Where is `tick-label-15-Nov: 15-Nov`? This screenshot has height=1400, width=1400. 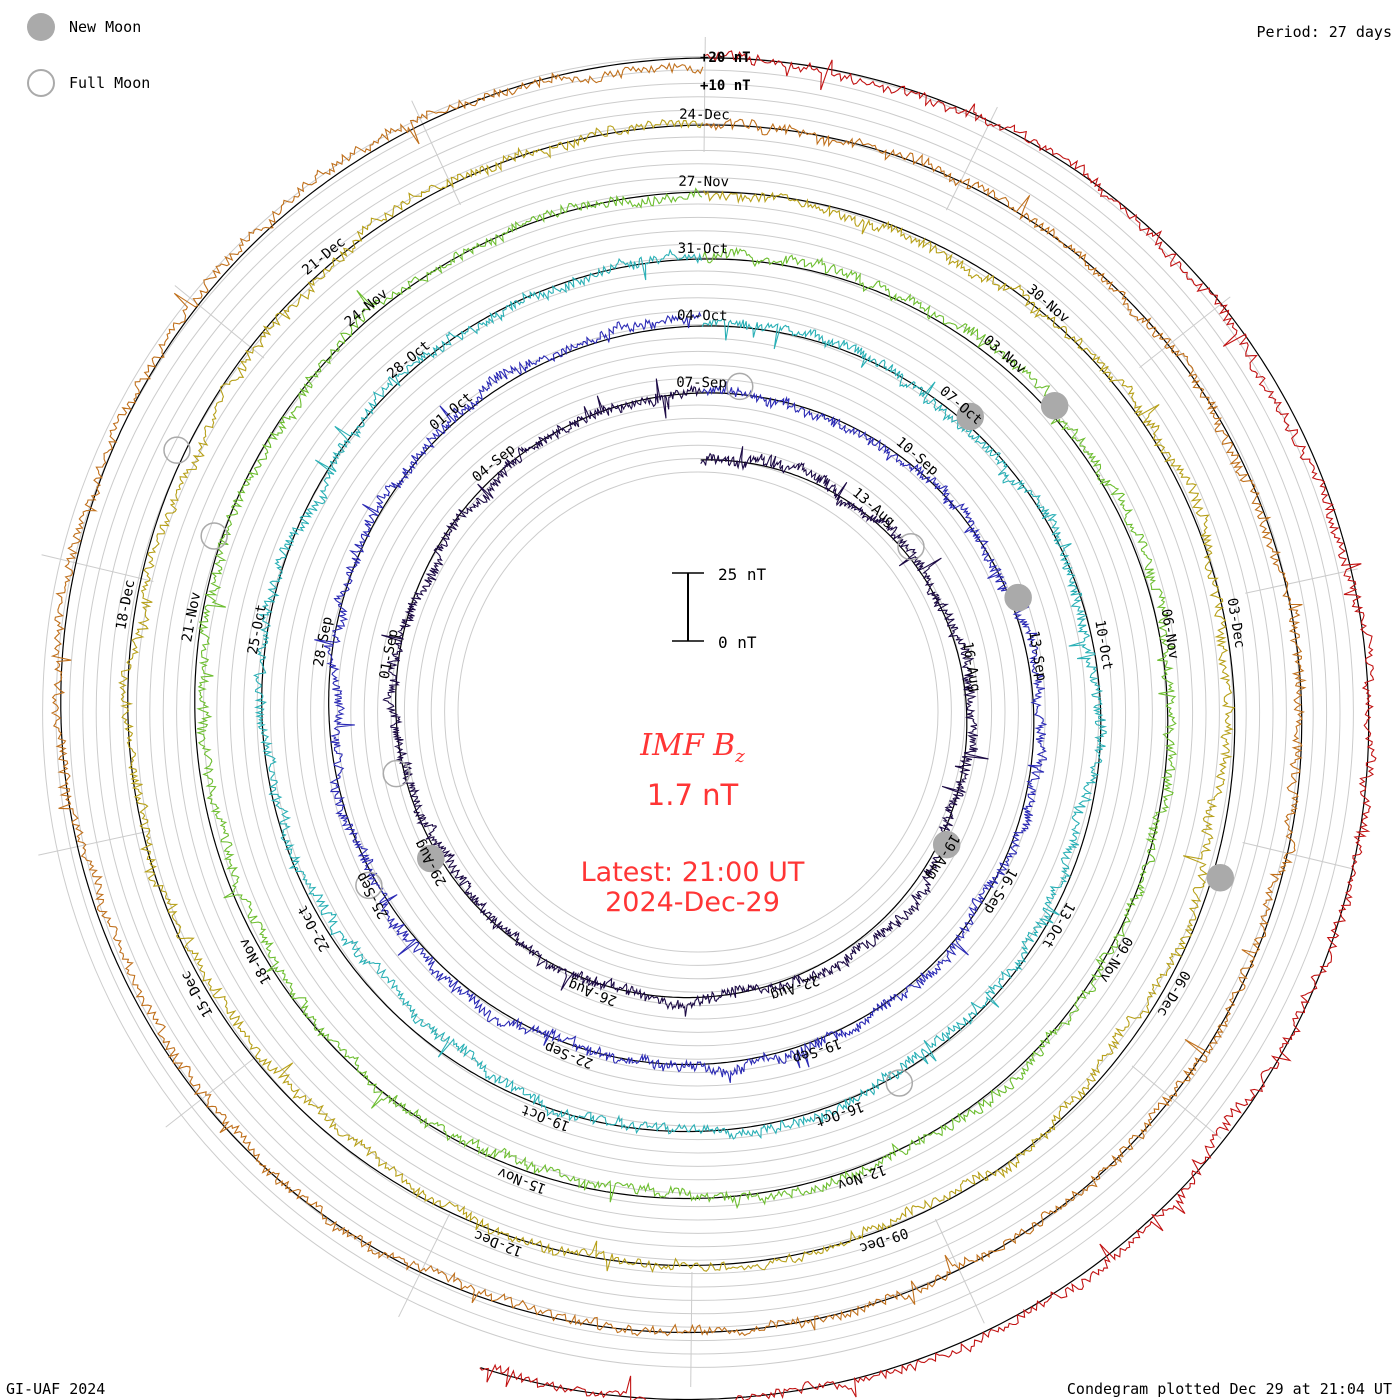 tick-label-15-Nov: 15-Nov is located at coordinates (521, 1180).